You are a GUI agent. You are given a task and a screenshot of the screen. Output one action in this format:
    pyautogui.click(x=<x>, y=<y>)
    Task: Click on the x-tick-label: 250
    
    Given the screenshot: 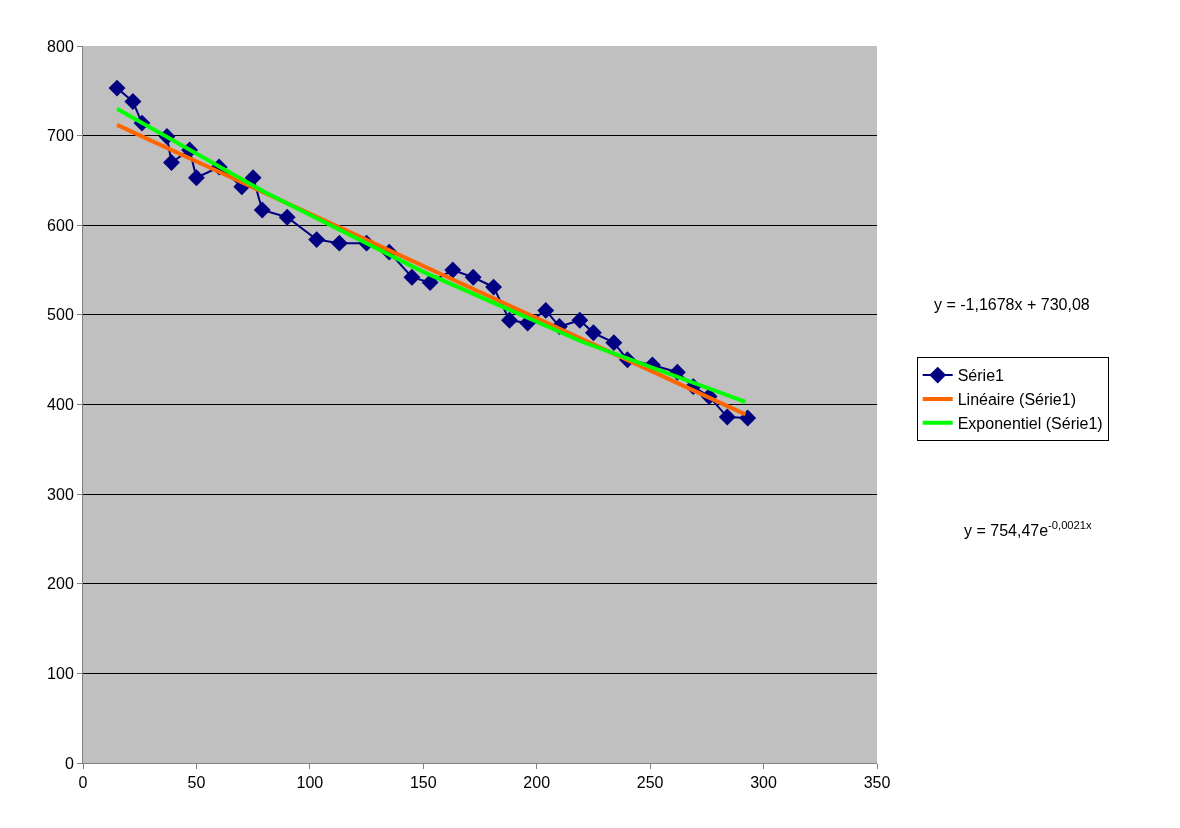 What is the action you would take?
    pyautogui.click(x=650, y=783)
    